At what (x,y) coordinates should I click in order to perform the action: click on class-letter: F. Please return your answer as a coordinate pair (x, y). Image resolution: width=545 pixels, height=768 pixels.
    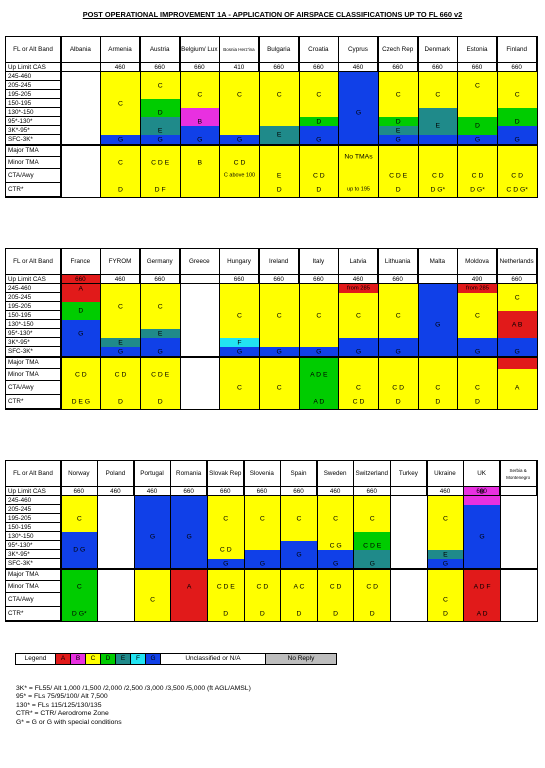
    Looking at the image, I should click on (239, 342).